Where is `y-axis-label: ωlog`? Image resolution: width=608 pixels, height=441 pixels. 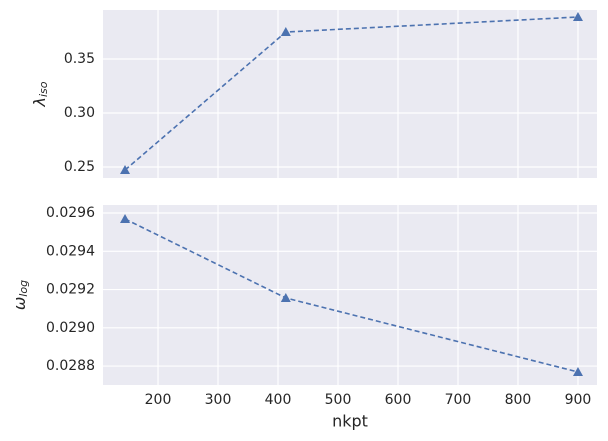
y-axis-label: ωlog is located at coordinates (20, 295).